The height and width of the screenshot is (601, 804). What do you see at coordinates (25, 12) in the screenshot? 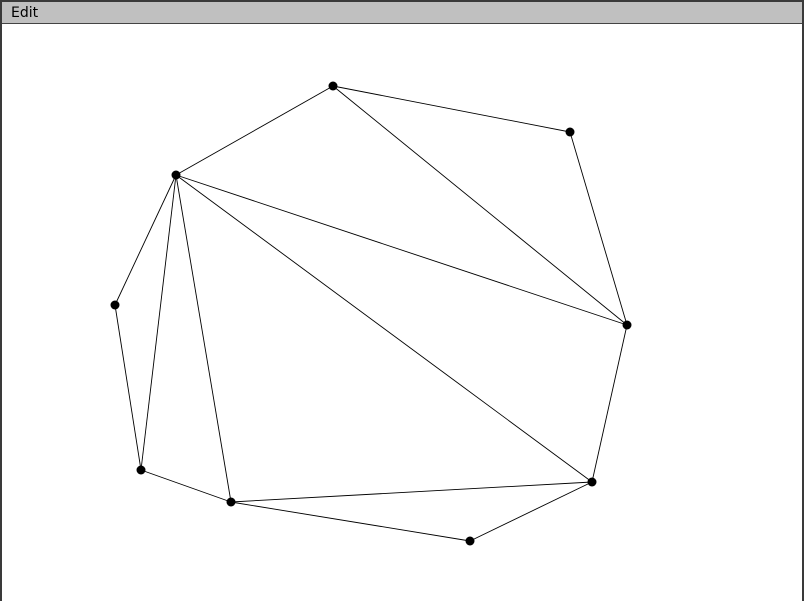
I see `menu-edit: Edit` at bounding box center [25, 12].